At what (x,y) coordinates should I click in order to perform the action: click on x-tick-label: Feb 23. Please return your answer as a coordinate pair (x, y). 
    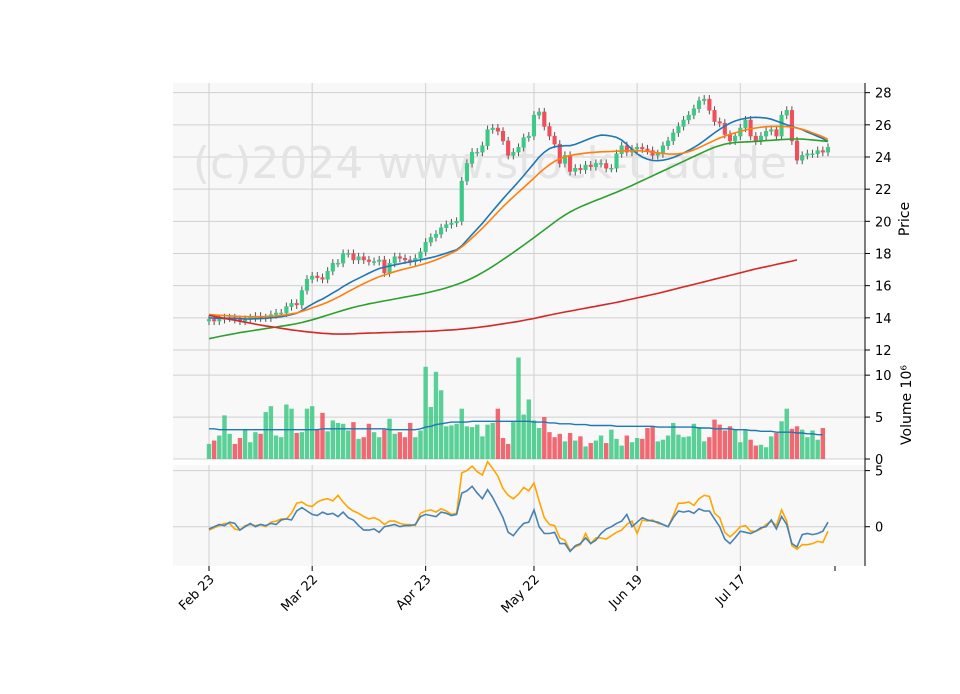
    Looking at the image, I should click on (197, 593).